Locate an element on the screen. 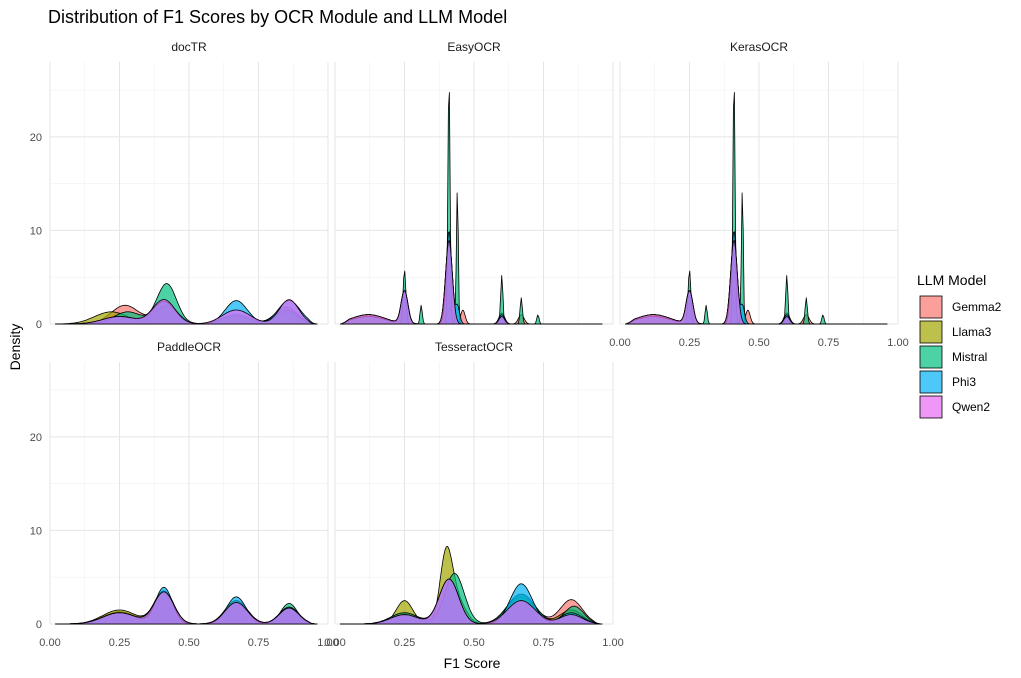 The width and height of the screenshot is (1021, 678). facet-tesseractocr: TesseractOCR 0.00 0.25 0.50 0.75 1.00 is located at coordinates (473, 494).